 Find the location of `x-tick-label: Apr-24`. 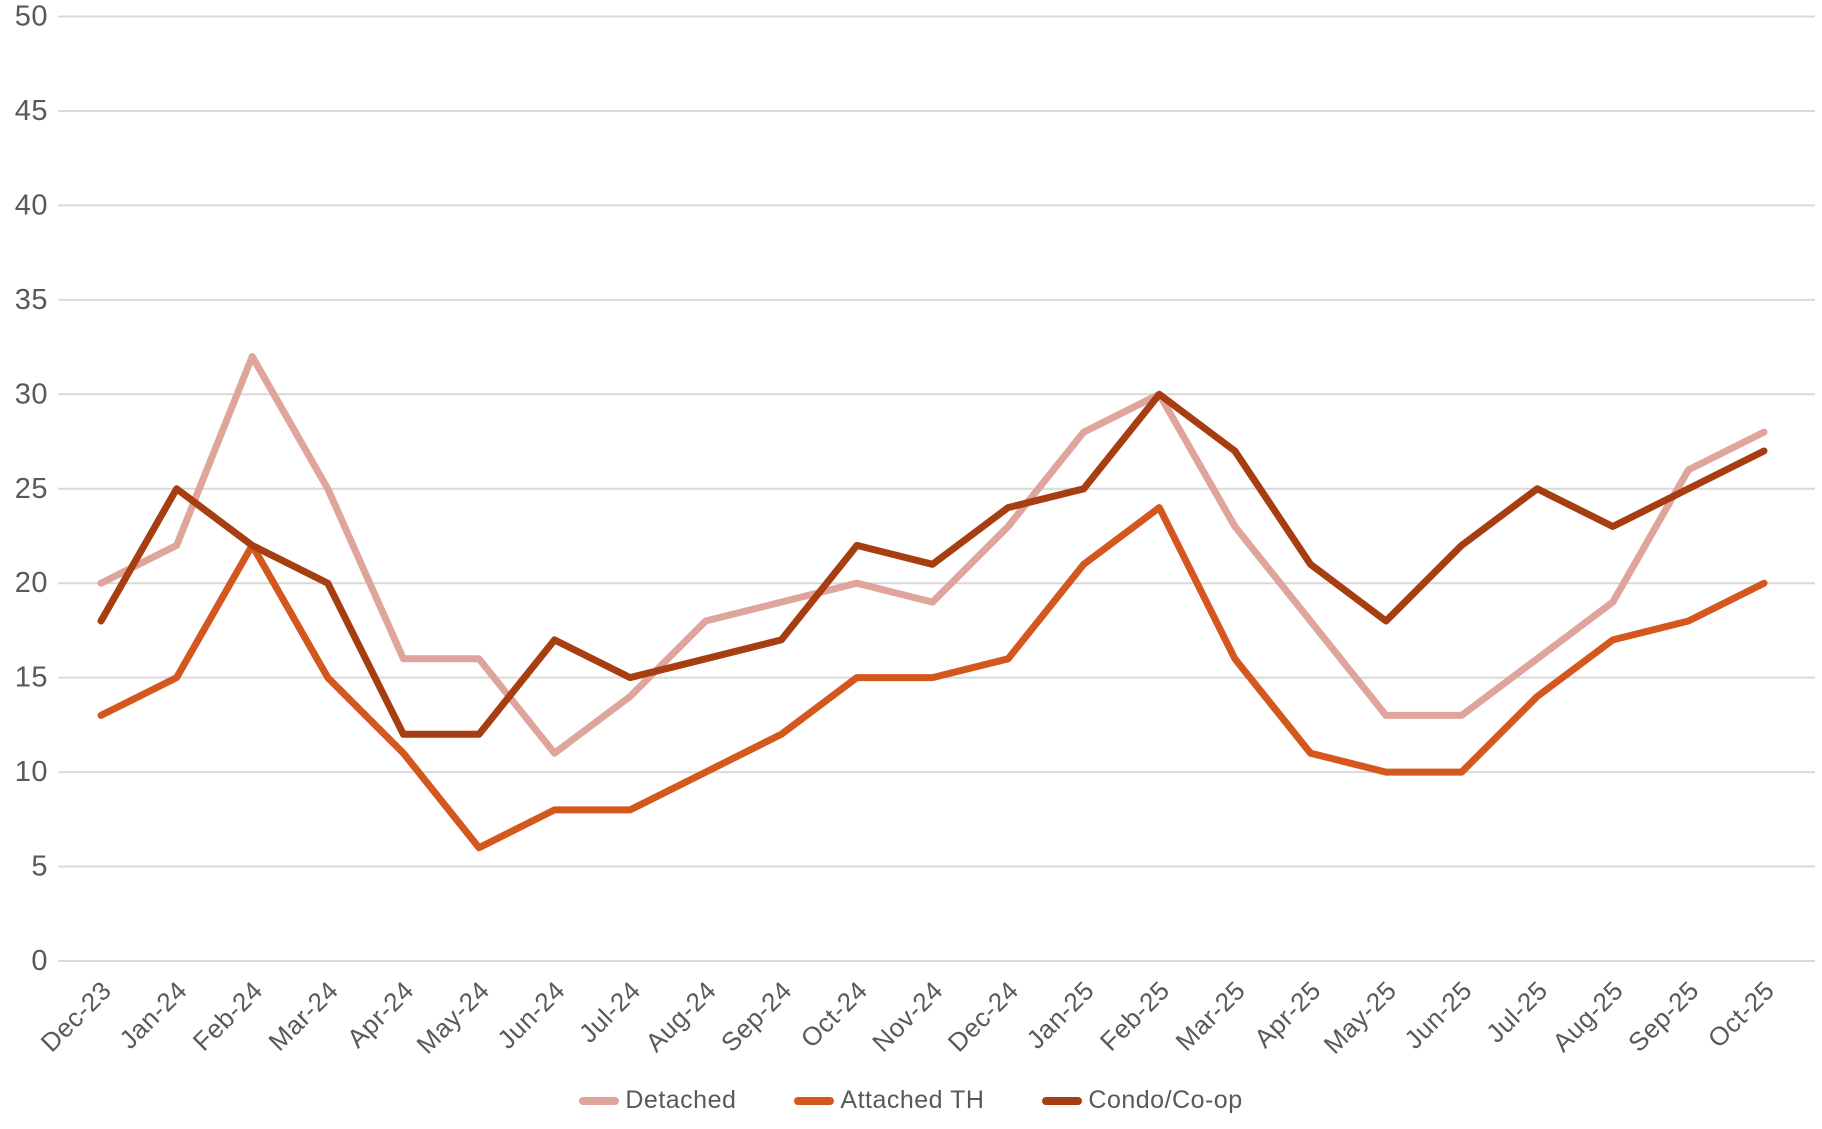

x-tick-label: Apr-24 is located at coordinates (380, 1014).